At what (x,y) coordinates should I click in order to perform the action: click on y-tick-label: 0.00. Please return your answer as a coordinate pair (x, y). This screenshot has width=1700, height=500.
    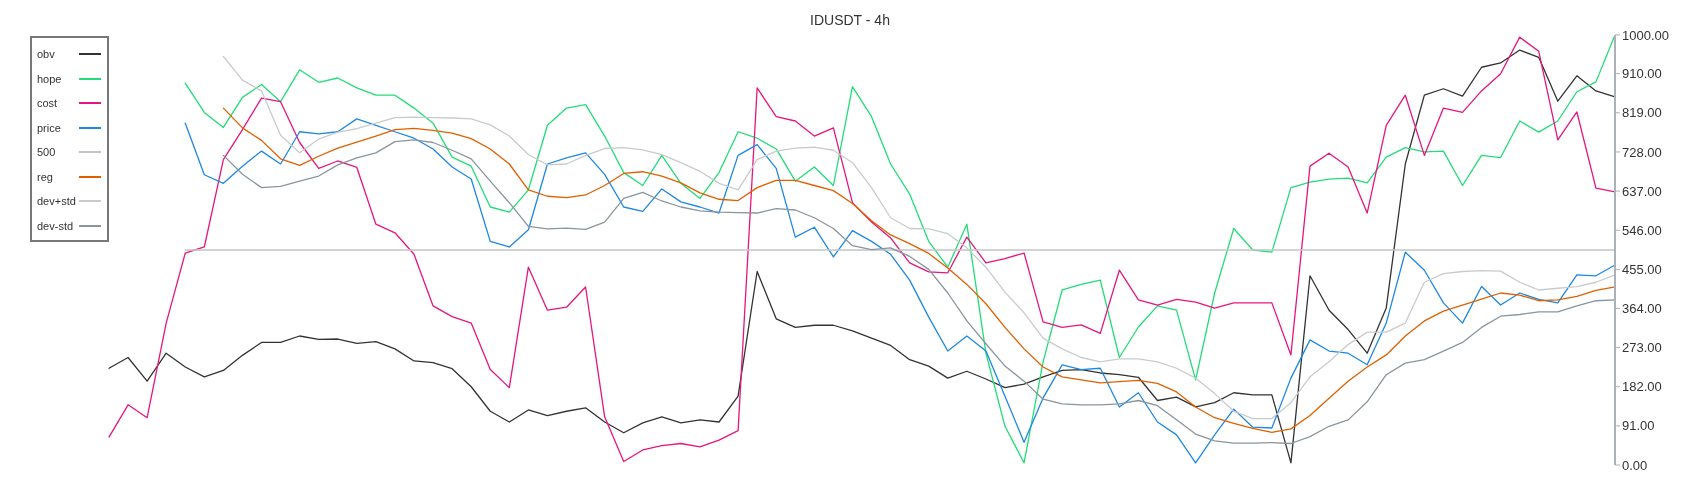
    Looking at the image, I should click on (1635, 465).